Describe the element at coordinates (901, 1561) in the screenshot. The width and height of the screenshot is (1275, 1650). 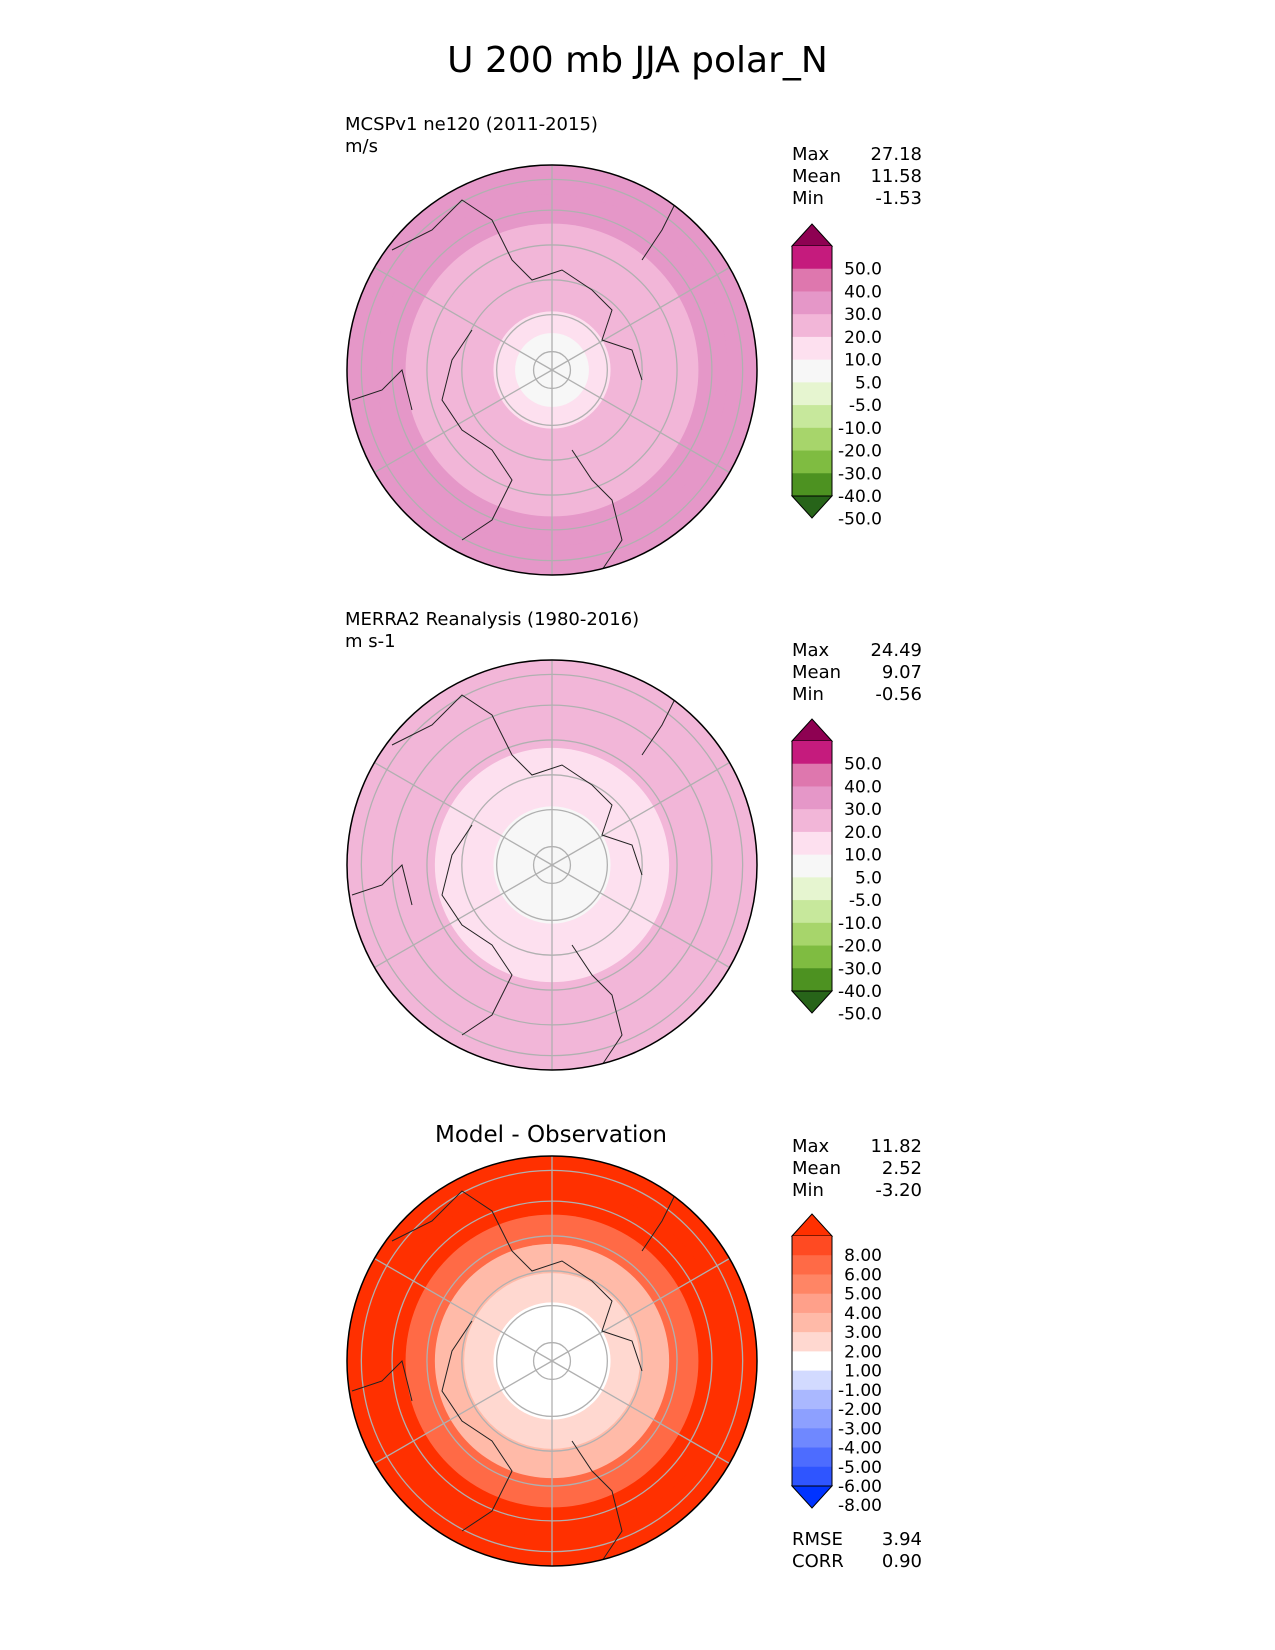
I see `metric-value-corr: 0.90` at that location.